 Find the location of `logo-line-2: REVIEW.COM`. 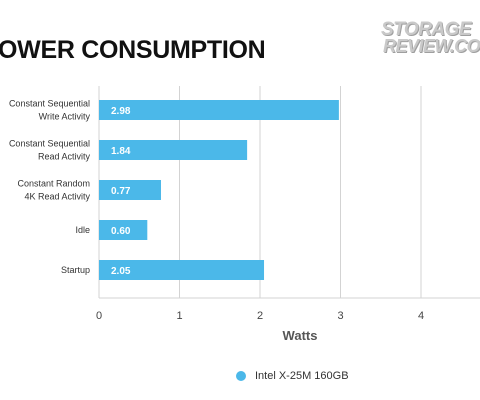

logo-line-2: REVIEW.COM is located at coordinates (431, 46).